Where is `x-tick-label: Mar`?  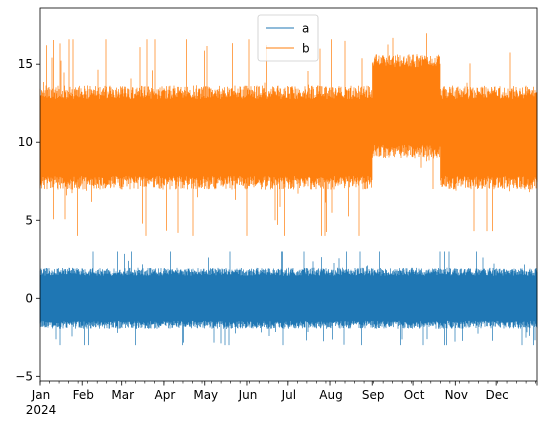
x-tick-label: Mar is located at coordinates (122, 395).